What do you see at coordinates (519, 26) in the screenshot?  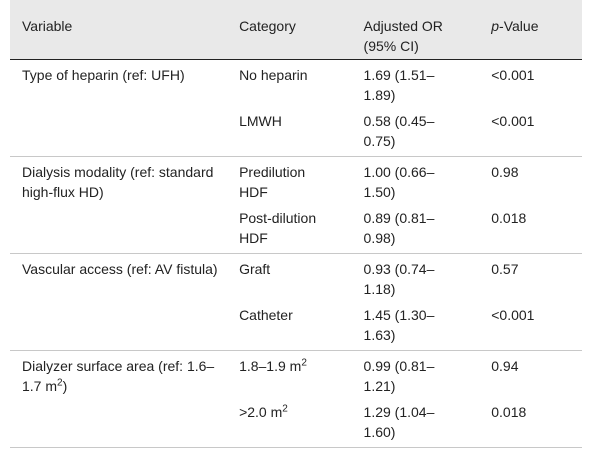 I see `text: -Value` at bounding box center [519, 26].